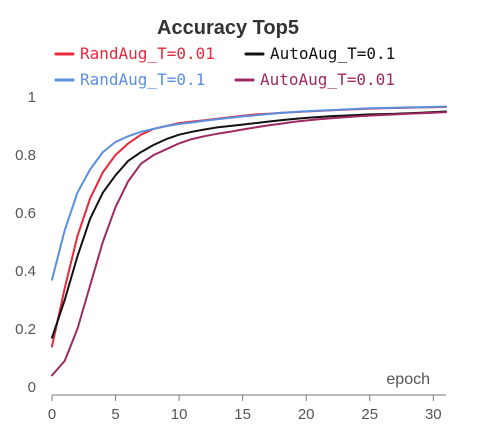  What do you see at coordinates (408, 379) in the screenshot?
I see `x-axis-label: epoch` at bounding box center [408, 379].